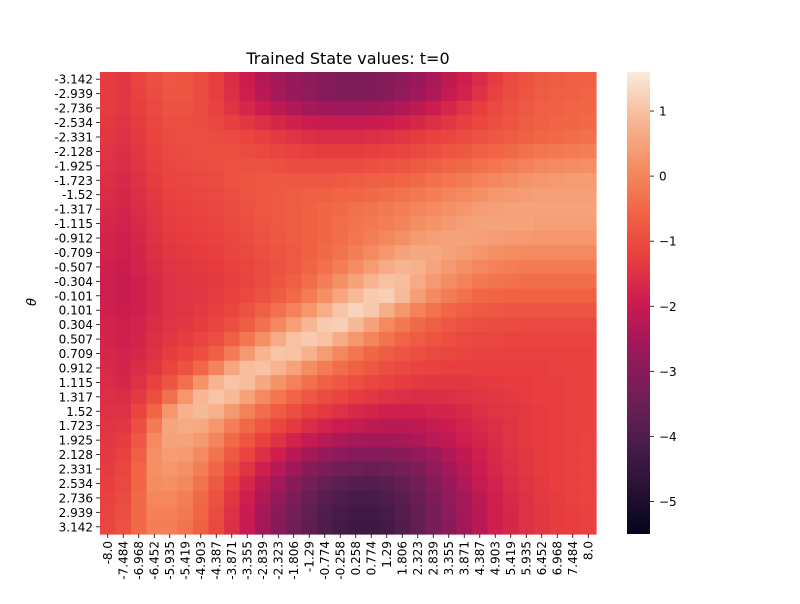 Image resolution: width=800 pixels, height=604 pixels. What do you see at coordinates (76, 383) in the screenshot?
I see `y-tick-label: 1.115` at bounding box center [76, 383].